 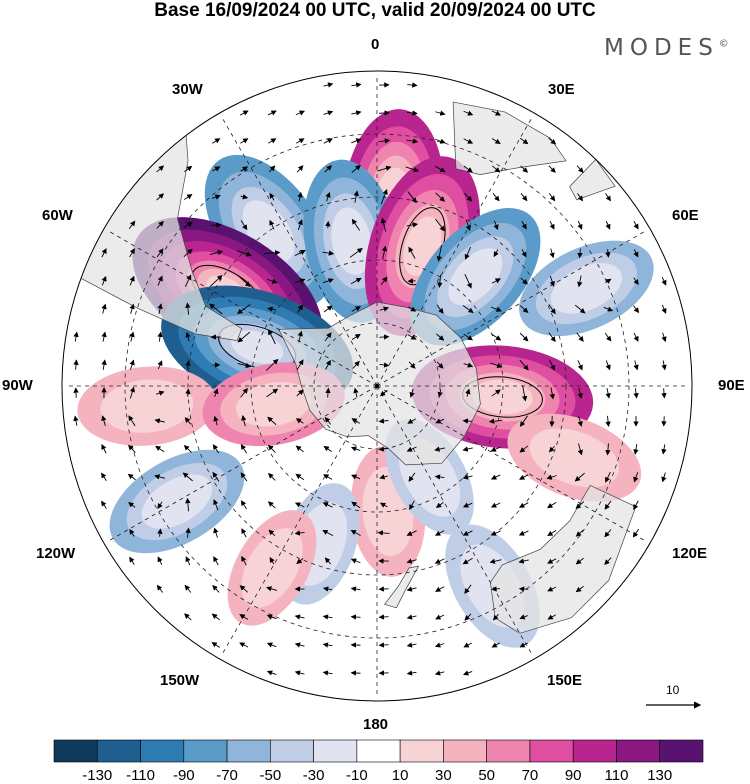 I want to click on pole-marker, so click(x=377, y=386).